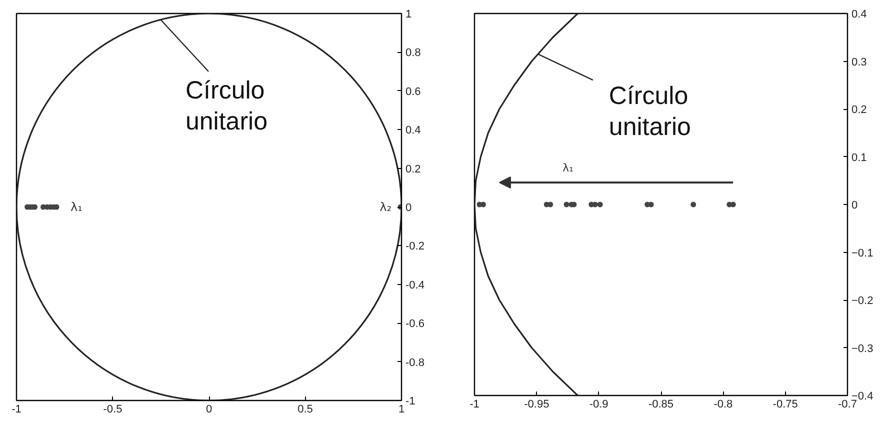 The height and width of the screenshot is (426, 886). I want to click on x-tick-label: 0, so click(209, 410).